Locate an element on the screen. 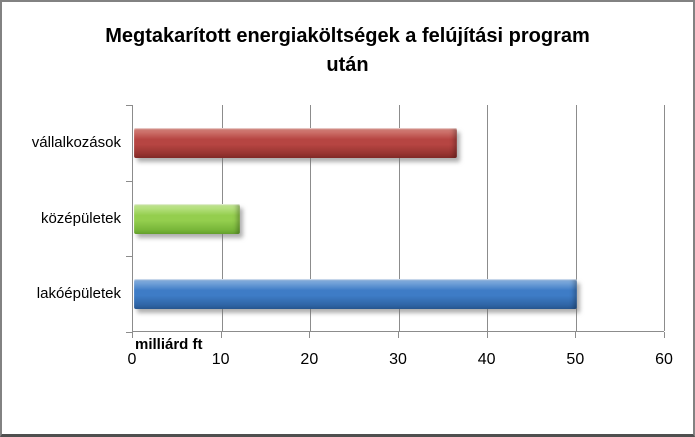  category-label-vállalkozások: vállalkozások is located at coordinates (76, 142).